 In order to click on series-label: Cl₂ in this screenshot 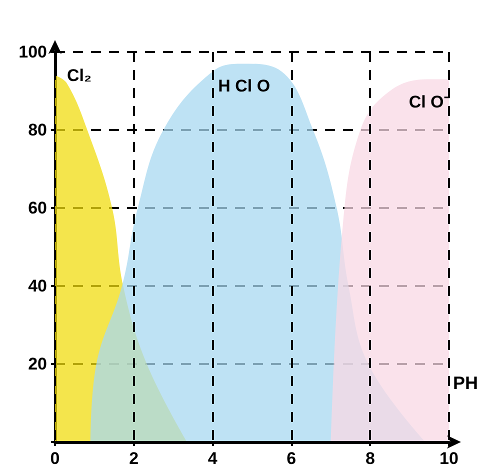, I will do `click(79, 75)`.